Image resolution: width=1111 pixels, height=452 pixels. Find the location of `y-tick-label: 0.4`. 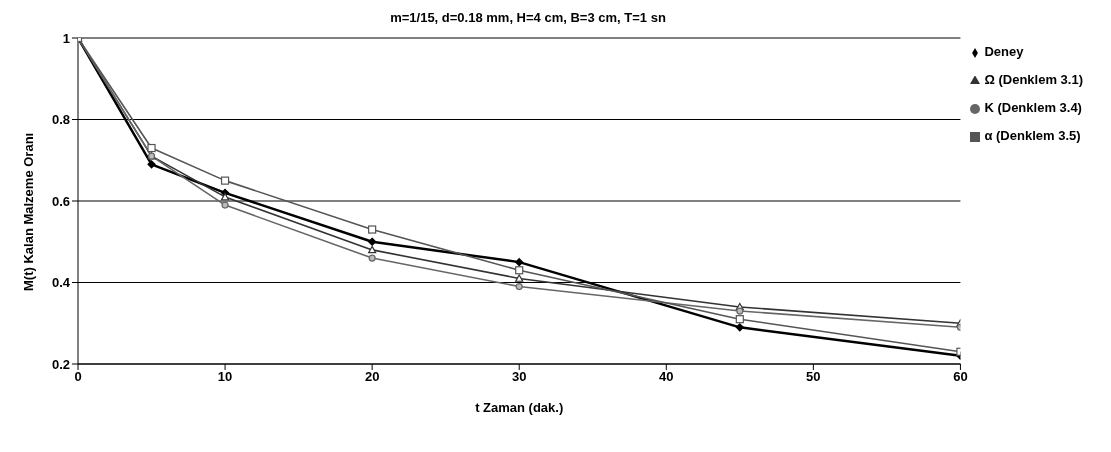

y-tick-label: 0.4 is located at coordinates (61, 283).